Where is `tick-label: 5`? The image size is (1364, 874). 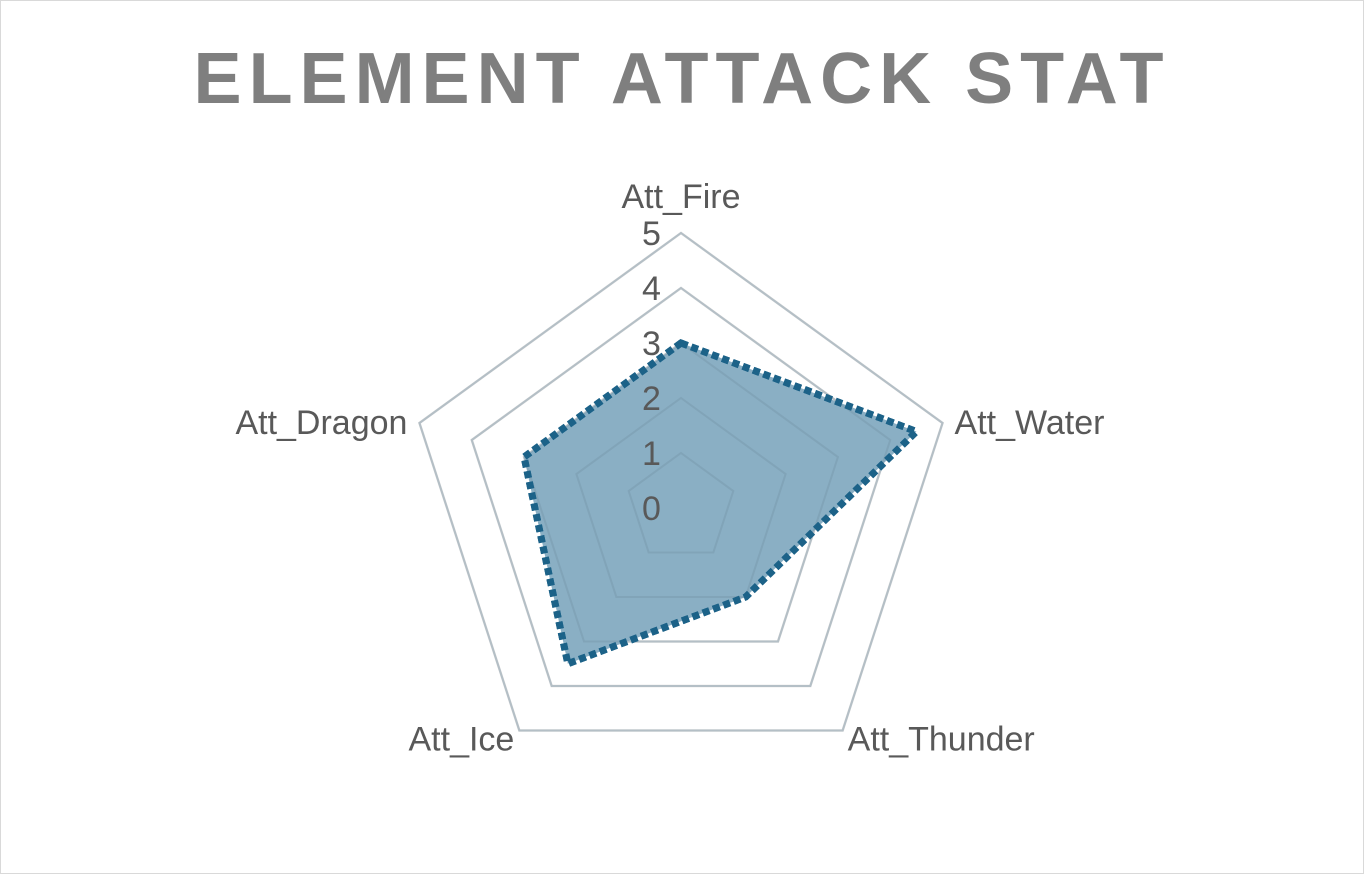 tick-label: 5 is located at coordinates (651, 234).